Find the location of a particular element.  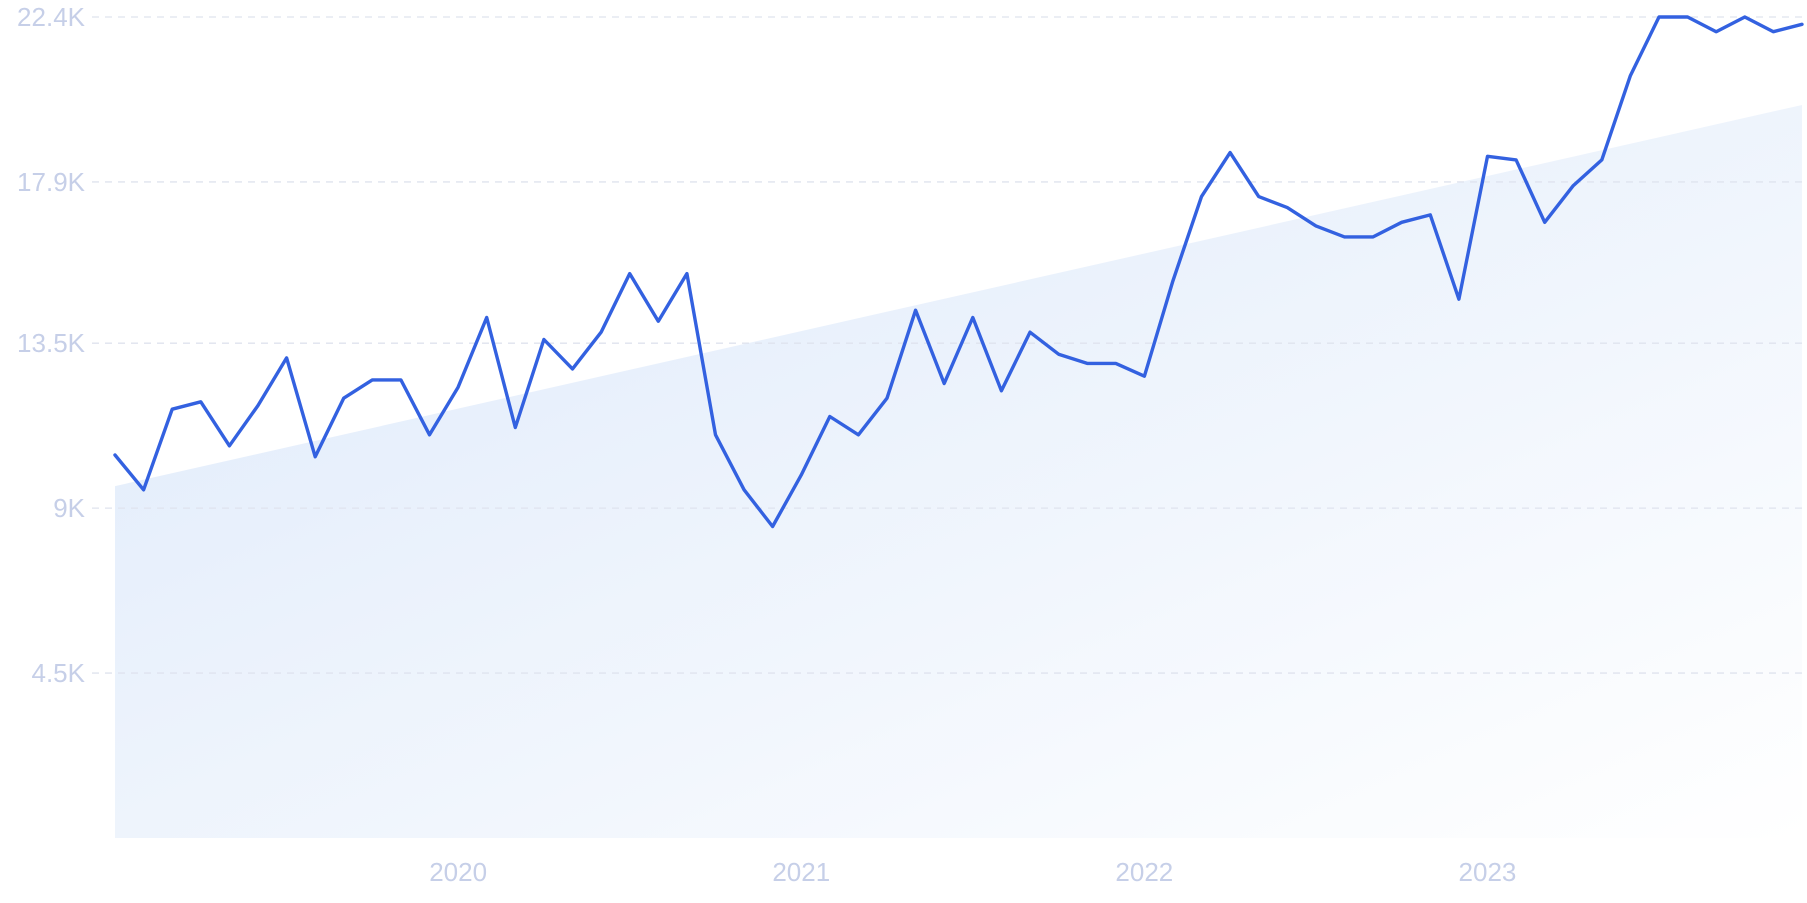

x-tick-label: 2021 is located at coordinates (801, 872).